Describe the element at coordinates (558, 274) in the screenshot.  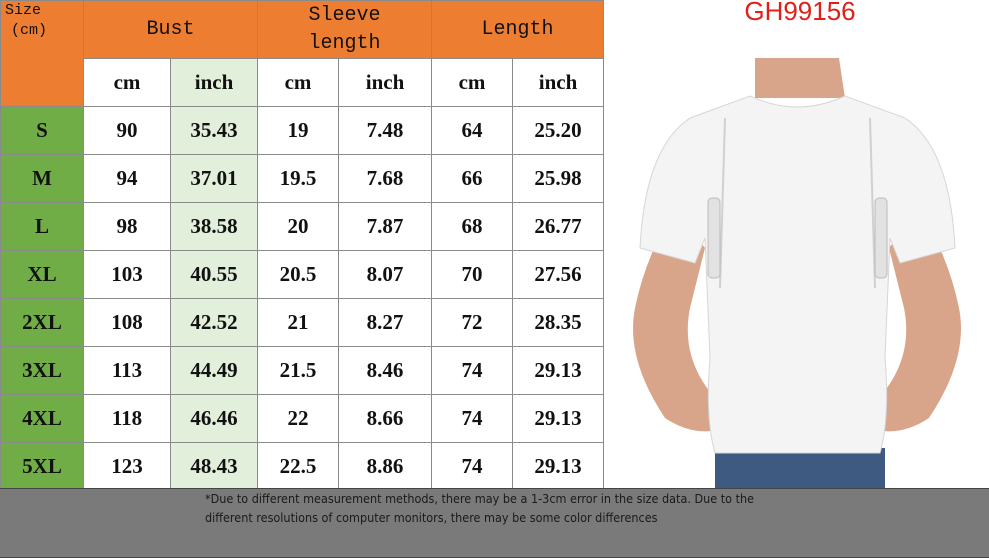
I see `value-cell: 27.56` at that location.